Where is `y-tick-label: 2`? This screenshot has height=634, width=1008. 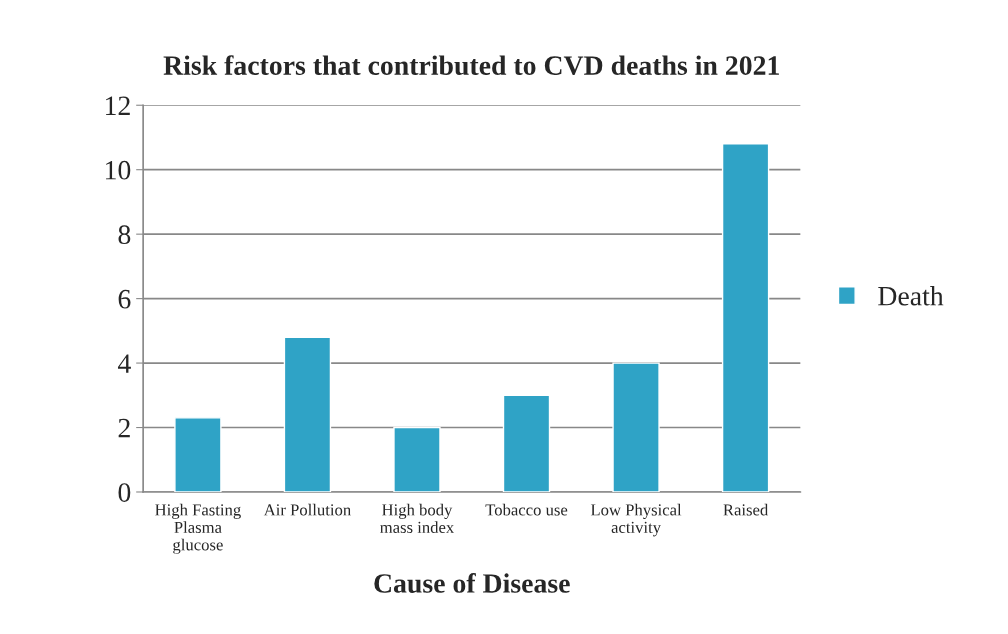
y-tick-label: 2 is located at coordinates (124, 428).